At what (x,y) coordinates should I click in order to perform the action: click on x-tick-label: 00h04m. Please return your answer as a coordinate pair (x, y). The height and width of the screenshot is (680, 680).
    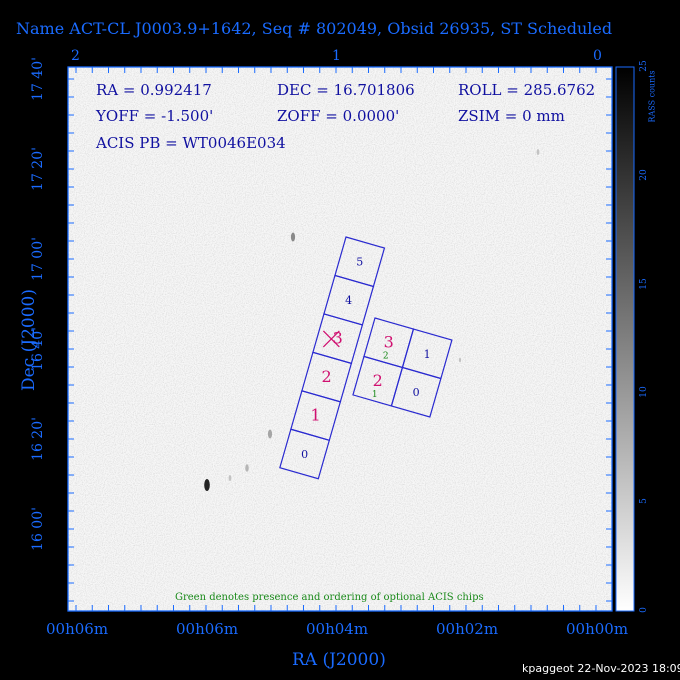
    Looking at the image, I should click on (337, 629).